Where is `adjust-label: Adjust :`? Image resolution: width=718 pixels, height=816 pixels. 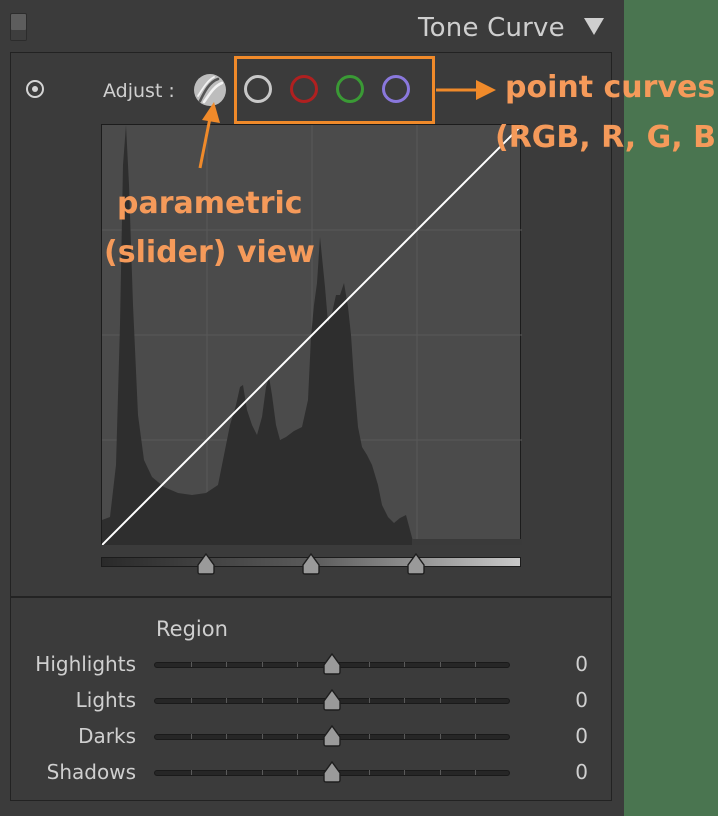 adjust-label: Adjust : is located at coordinates (139, 91).